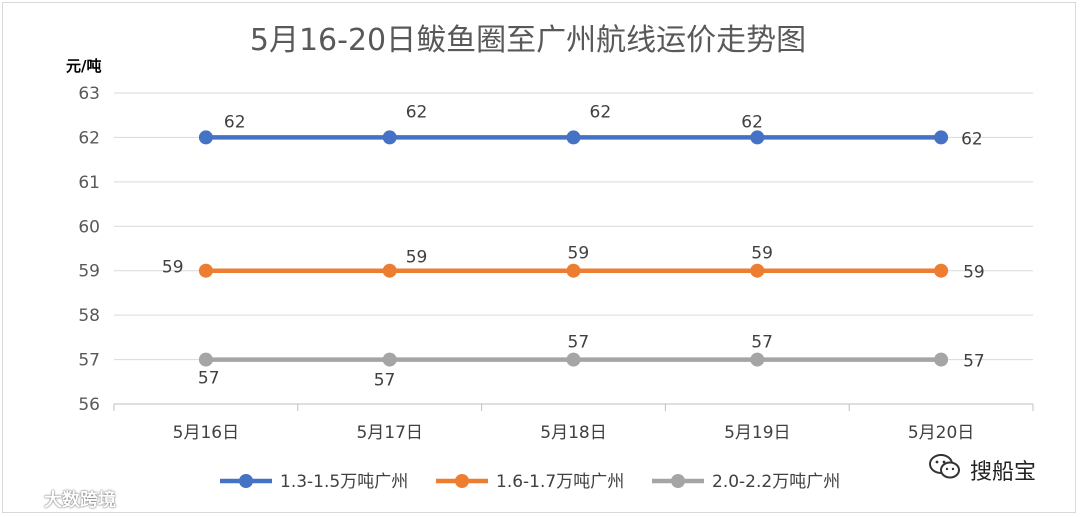 The height and width of the screenshot is (517, 1080). What do you see at coordinates (89, 183) in the screenshot?
I see `y-tick-label: 61` at bounding box center [89, 183].